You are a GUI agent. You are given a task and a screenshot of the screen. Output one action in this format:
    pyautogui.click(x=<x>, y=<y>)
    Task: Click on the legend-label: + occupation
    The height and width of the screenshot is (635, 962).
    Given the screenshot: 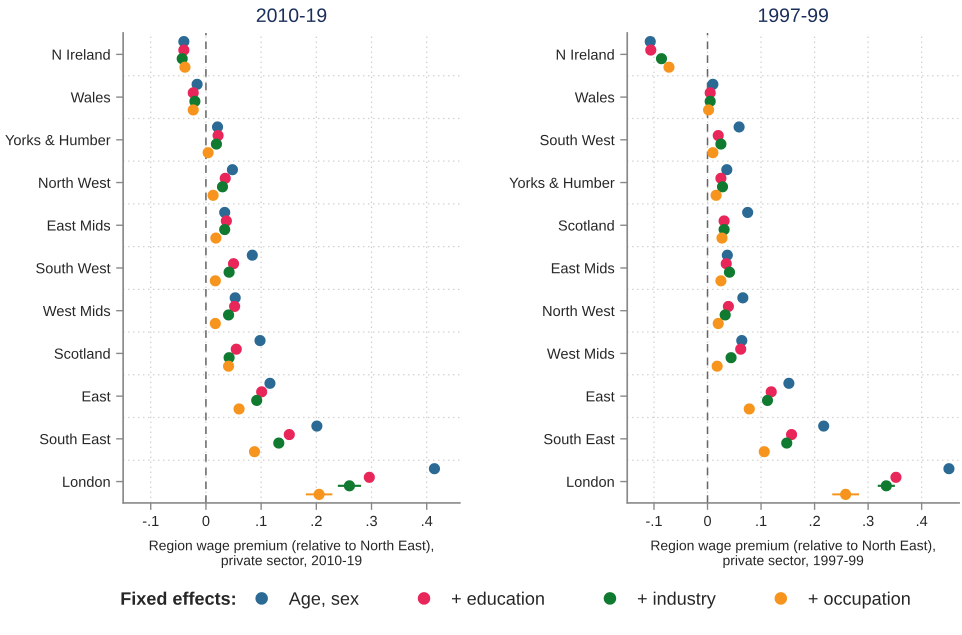 What is the action you would take?
    pyautogui.click(x=859, y=600)
    